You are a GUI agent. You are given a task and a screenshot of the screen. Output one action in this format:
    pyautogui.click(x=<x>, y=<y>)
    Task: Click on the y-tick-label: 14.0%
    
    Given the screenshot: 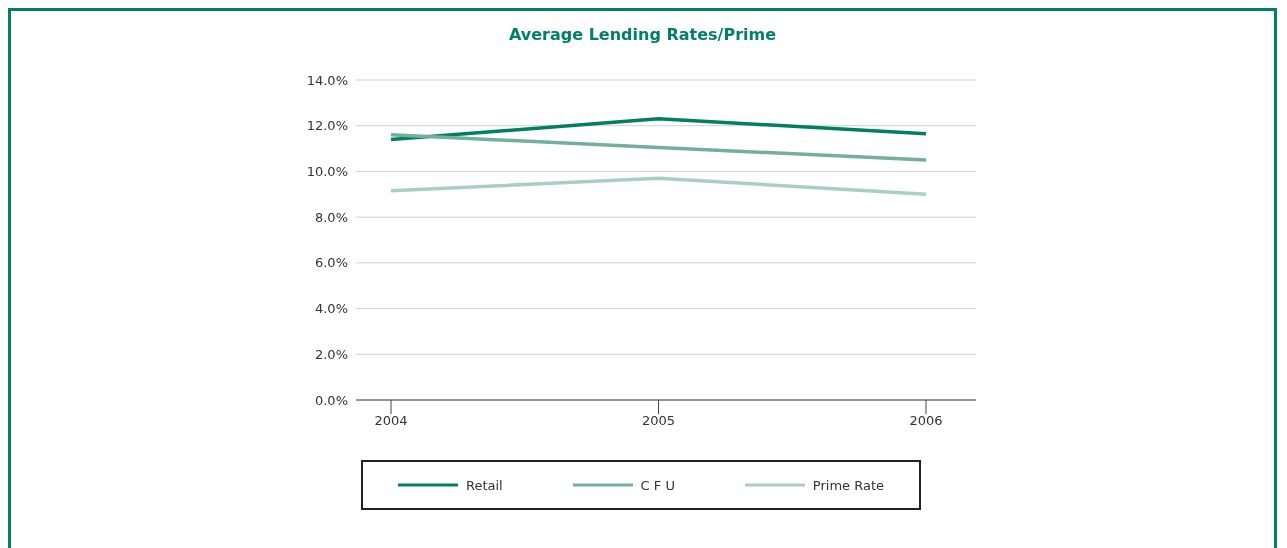 What is the action you would take?
    pyautogui.click(x=327, y=80)
    